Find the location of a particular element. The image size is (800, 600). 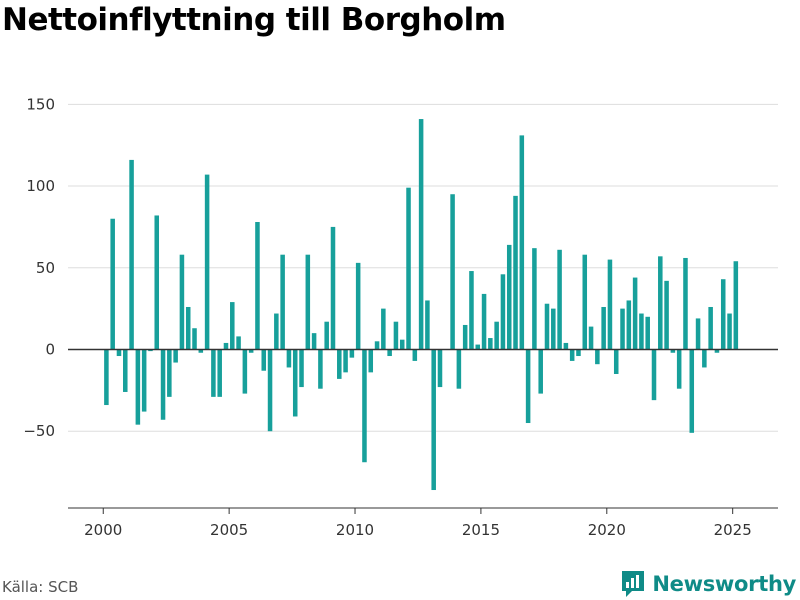

y-tick-label: 50 is located at coordinates (45, 268).